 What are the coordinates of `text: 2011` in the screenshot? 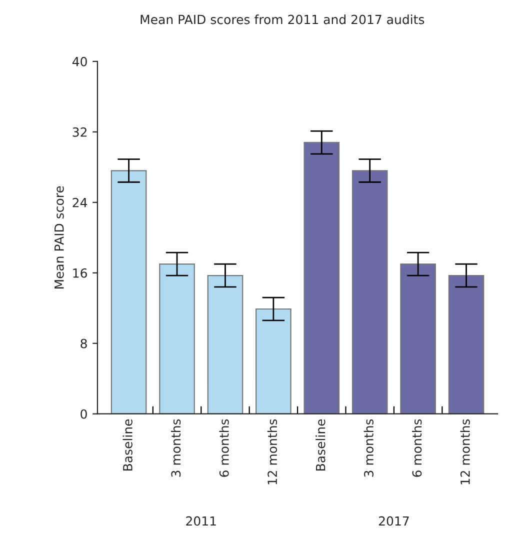 It's located at (201, 521).